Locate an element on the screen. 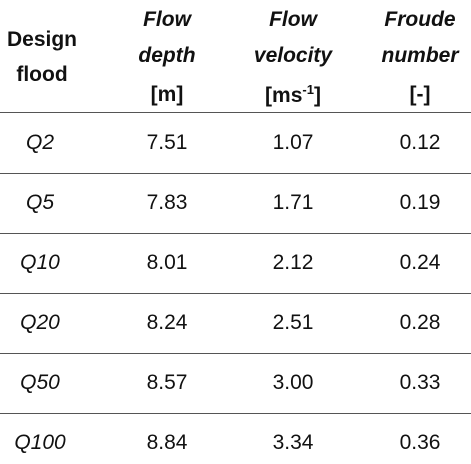 Image resolution: width=471 pixels, height=464 pixels. cell-value: 8.24 is located at coordinates (167, 322).